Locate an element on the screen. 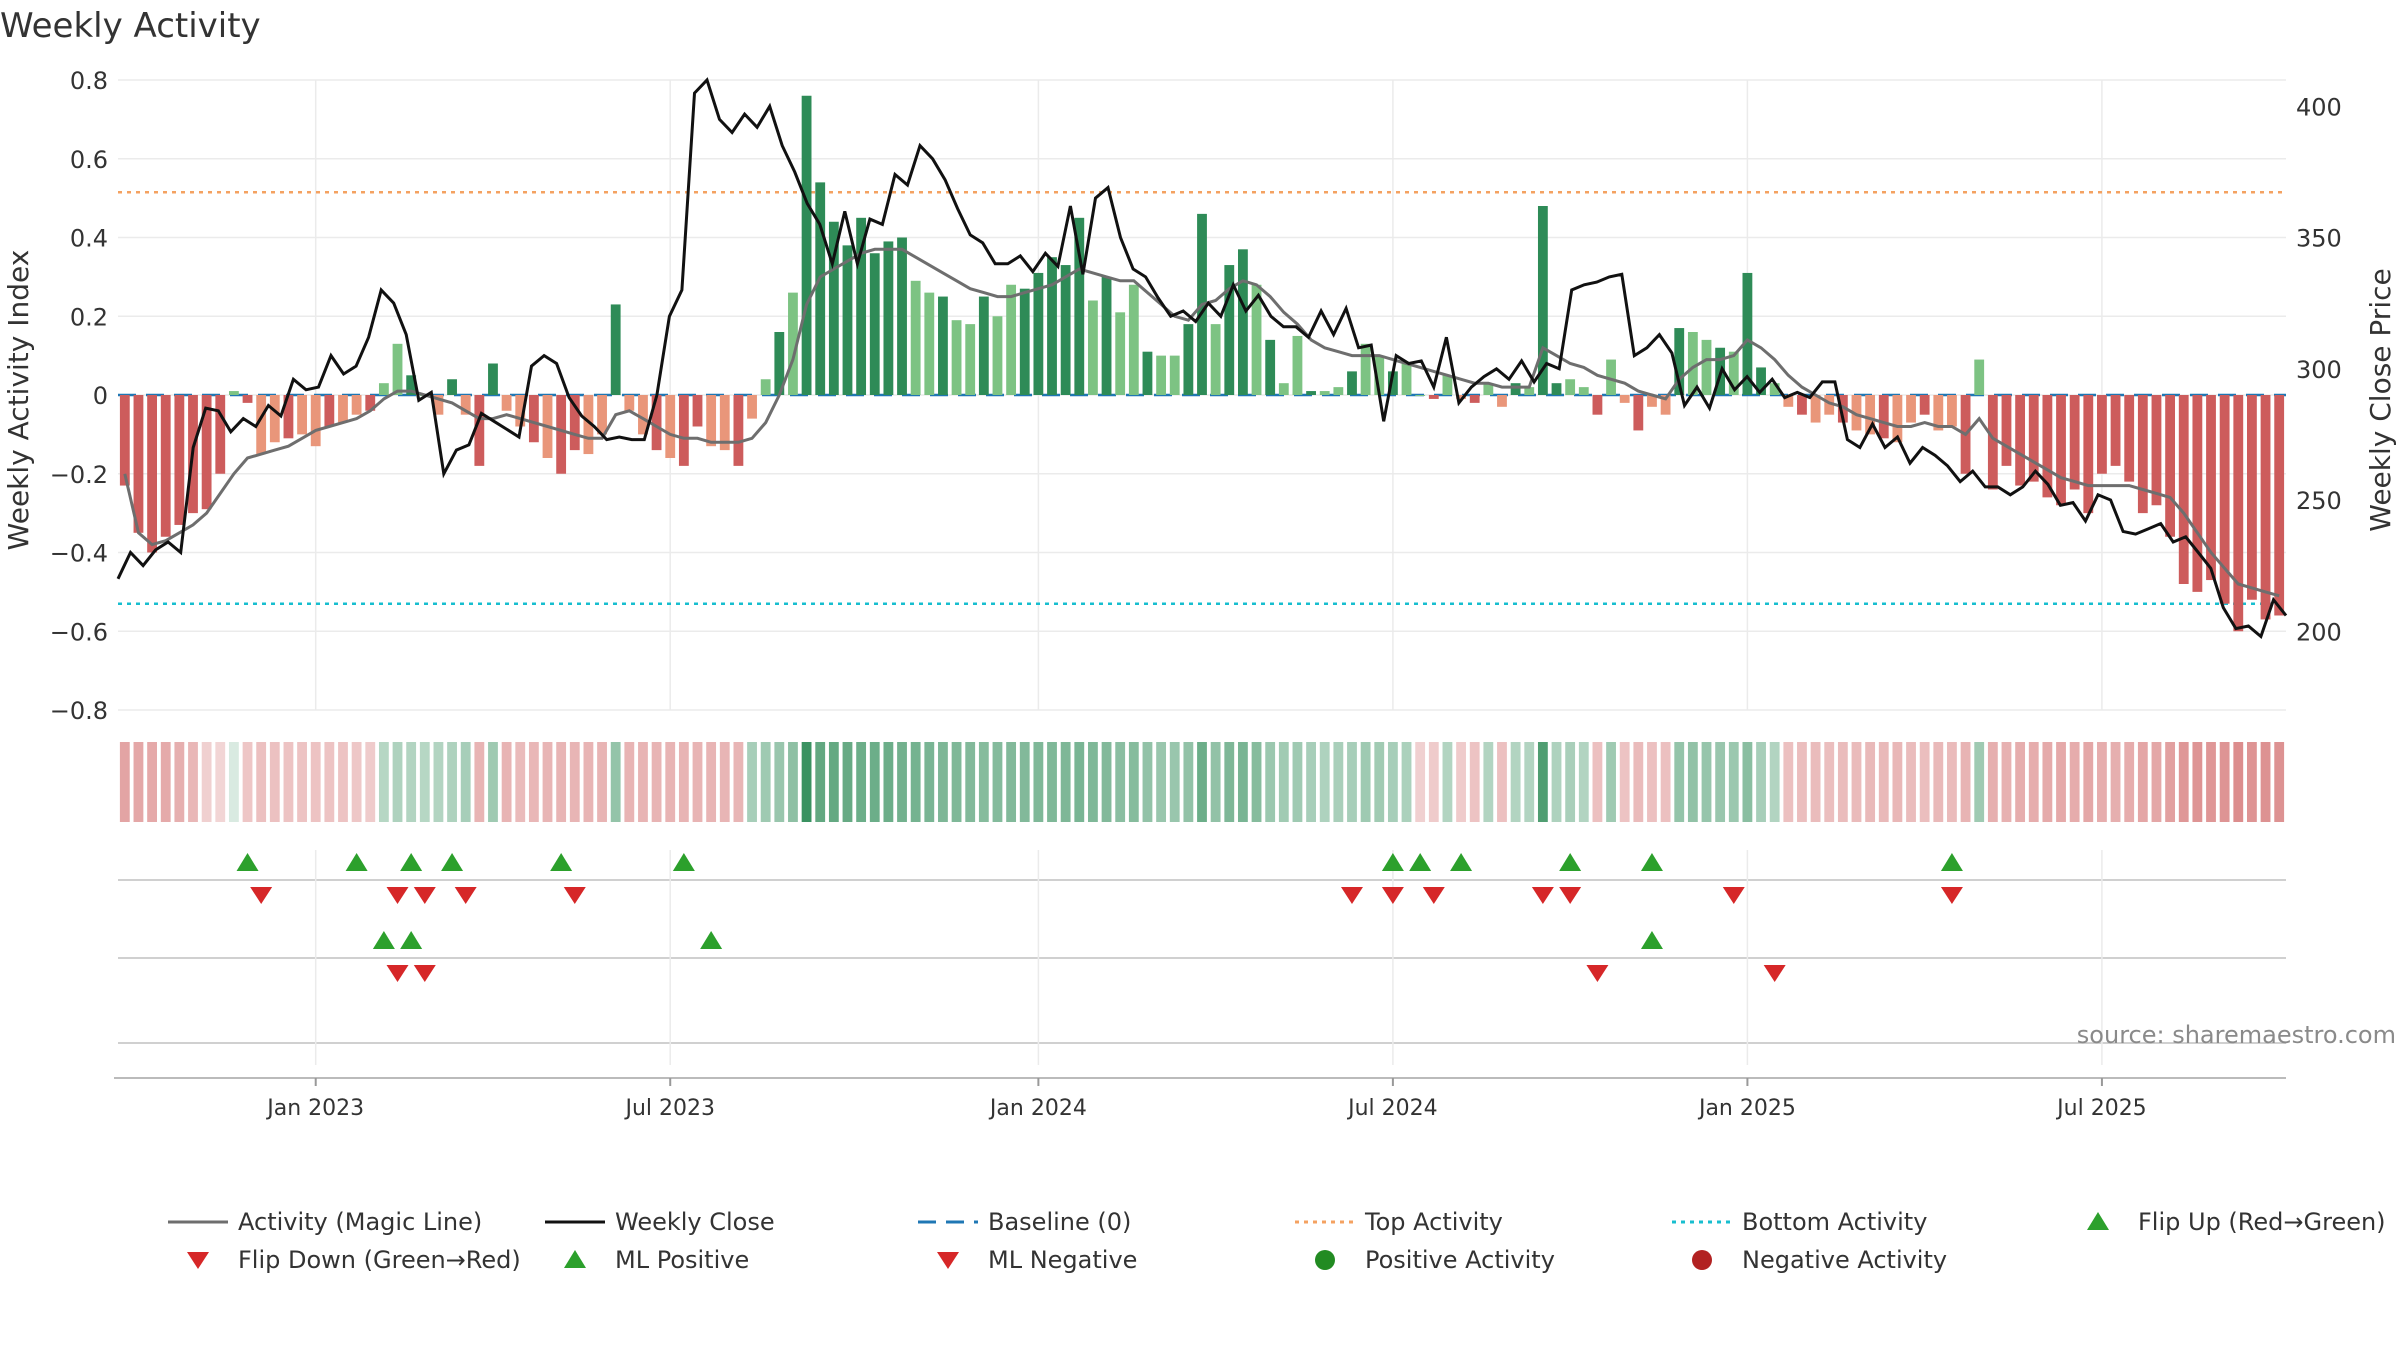 The image size is (2400, 1350). legend-item: Weekly Close is located at coordinates (660, 1222).